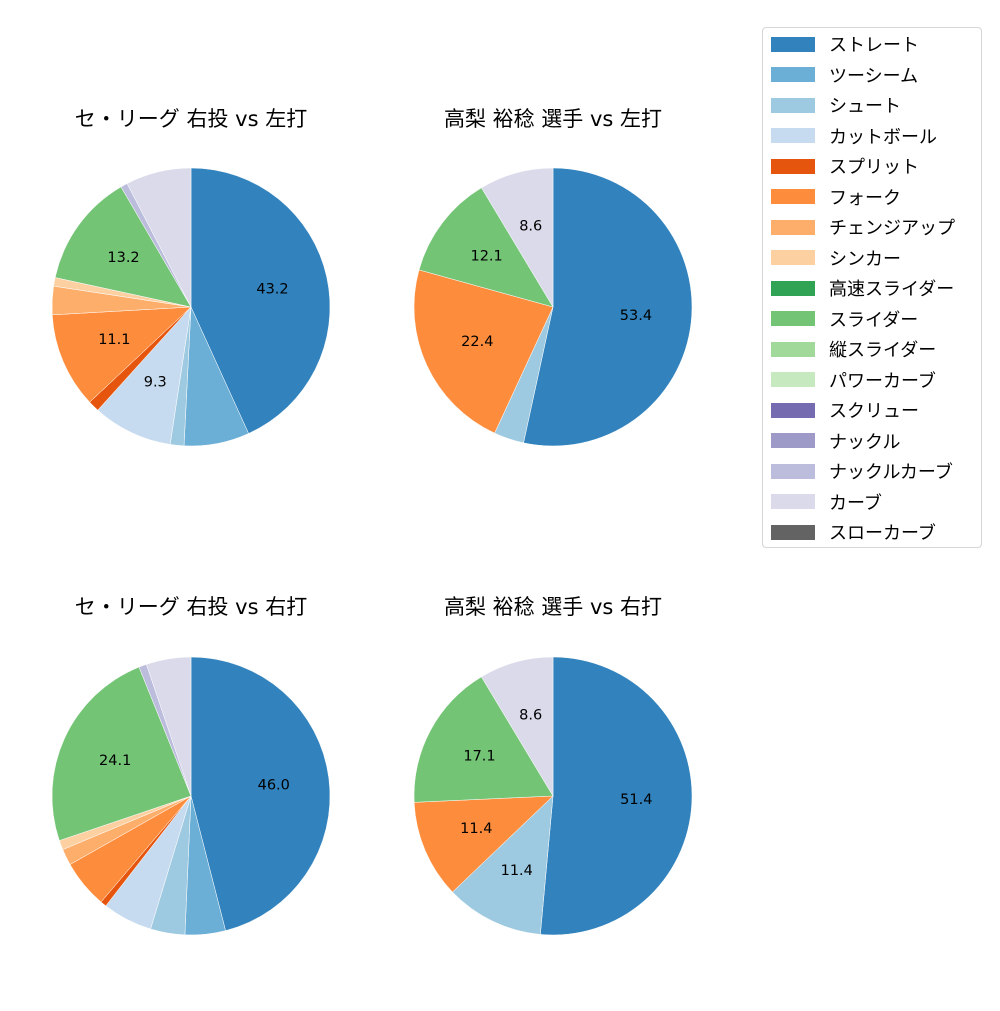 The width and height of the screenshot is (1000, 1011). What do you see at coordinates (892, 228) in the screenshot?
I see `legend-label: チェンジアップ` at bounding box center [892, 228].